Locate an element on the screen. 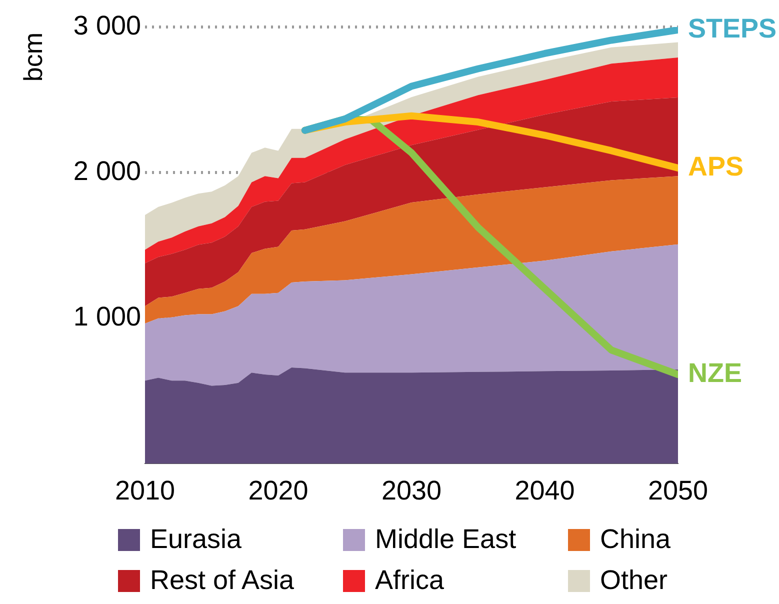  legend-label: Africa is located at coordinates (409, 580).